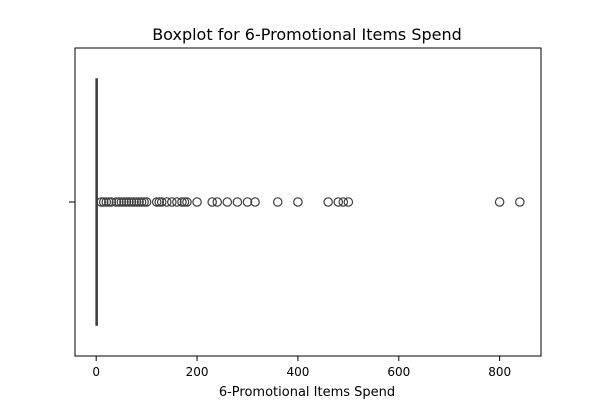 The width and height of the screenshot is (600, 400). I want to click on x-axis: 0 200 400 600 800, so click(301, 367).